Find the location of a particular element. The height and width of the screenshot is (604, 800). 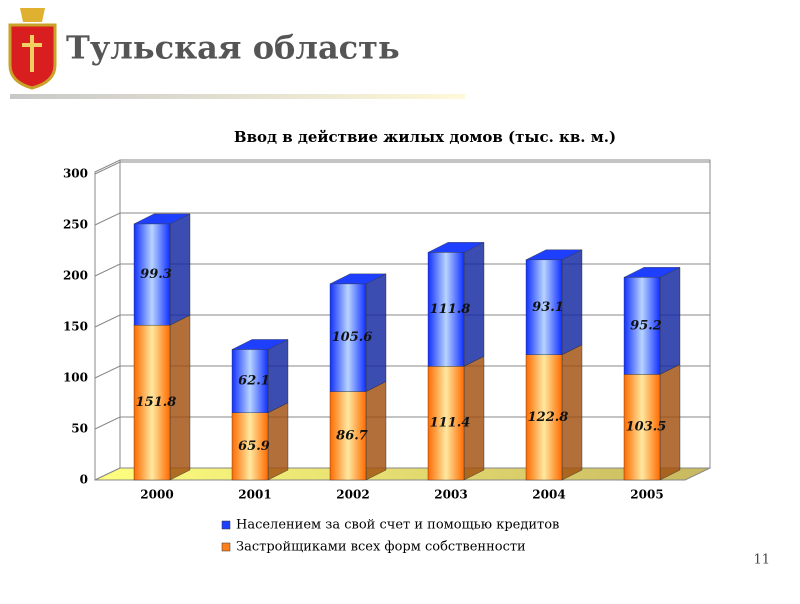

y-tick-label: 300 is located at coordinates (75, 174).